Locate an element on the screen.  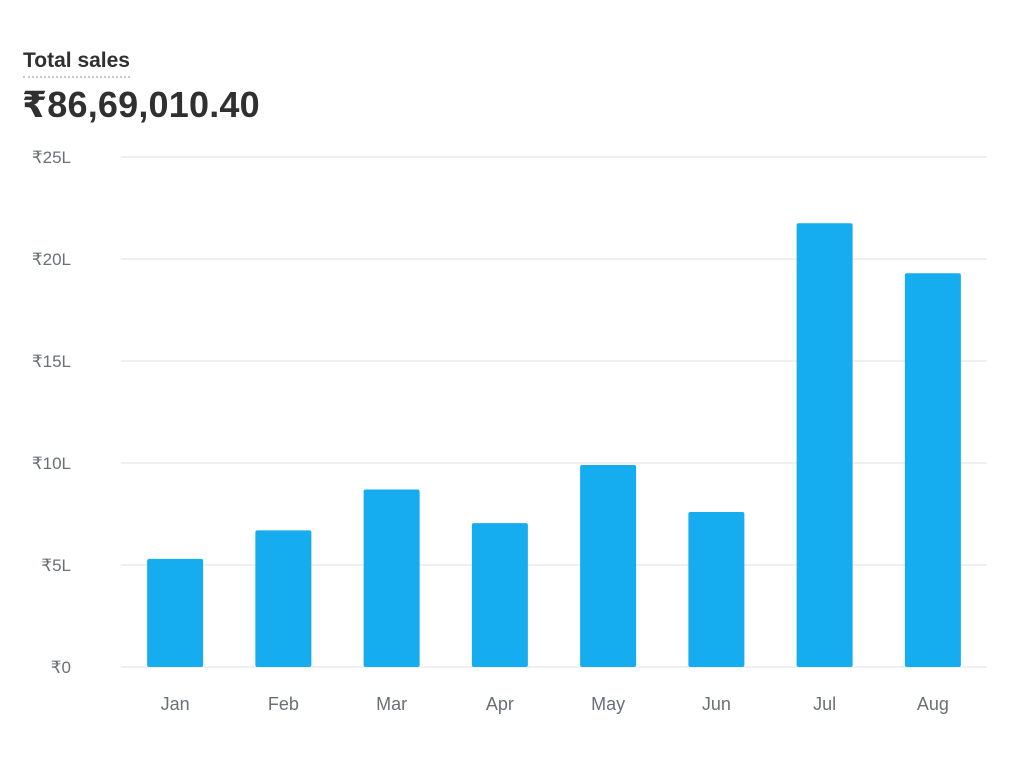
x-tick-label-jun: Jun is located at coordinates (716, 704).